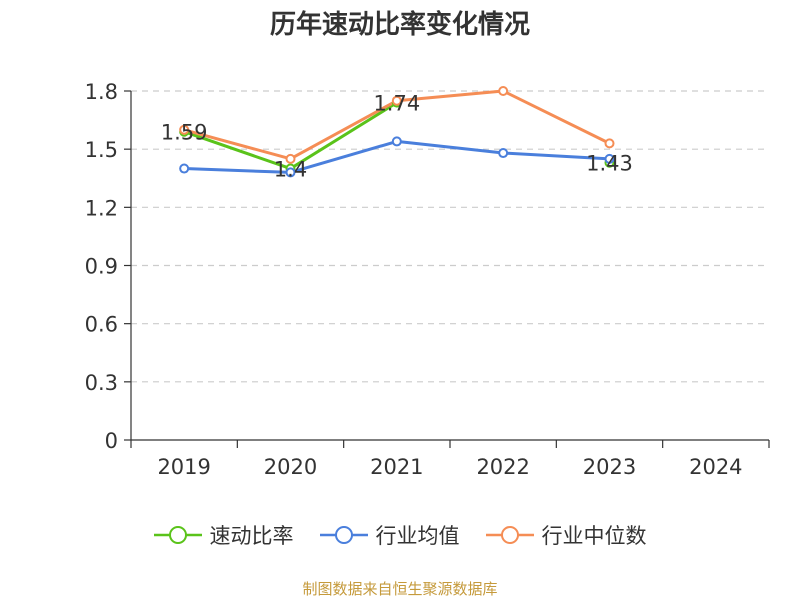 Image resolution: width=800 pixels, height=600 pixels. I want to click on data-labels: 1.59 1.4 1.74 1.43, so click(397, 137).